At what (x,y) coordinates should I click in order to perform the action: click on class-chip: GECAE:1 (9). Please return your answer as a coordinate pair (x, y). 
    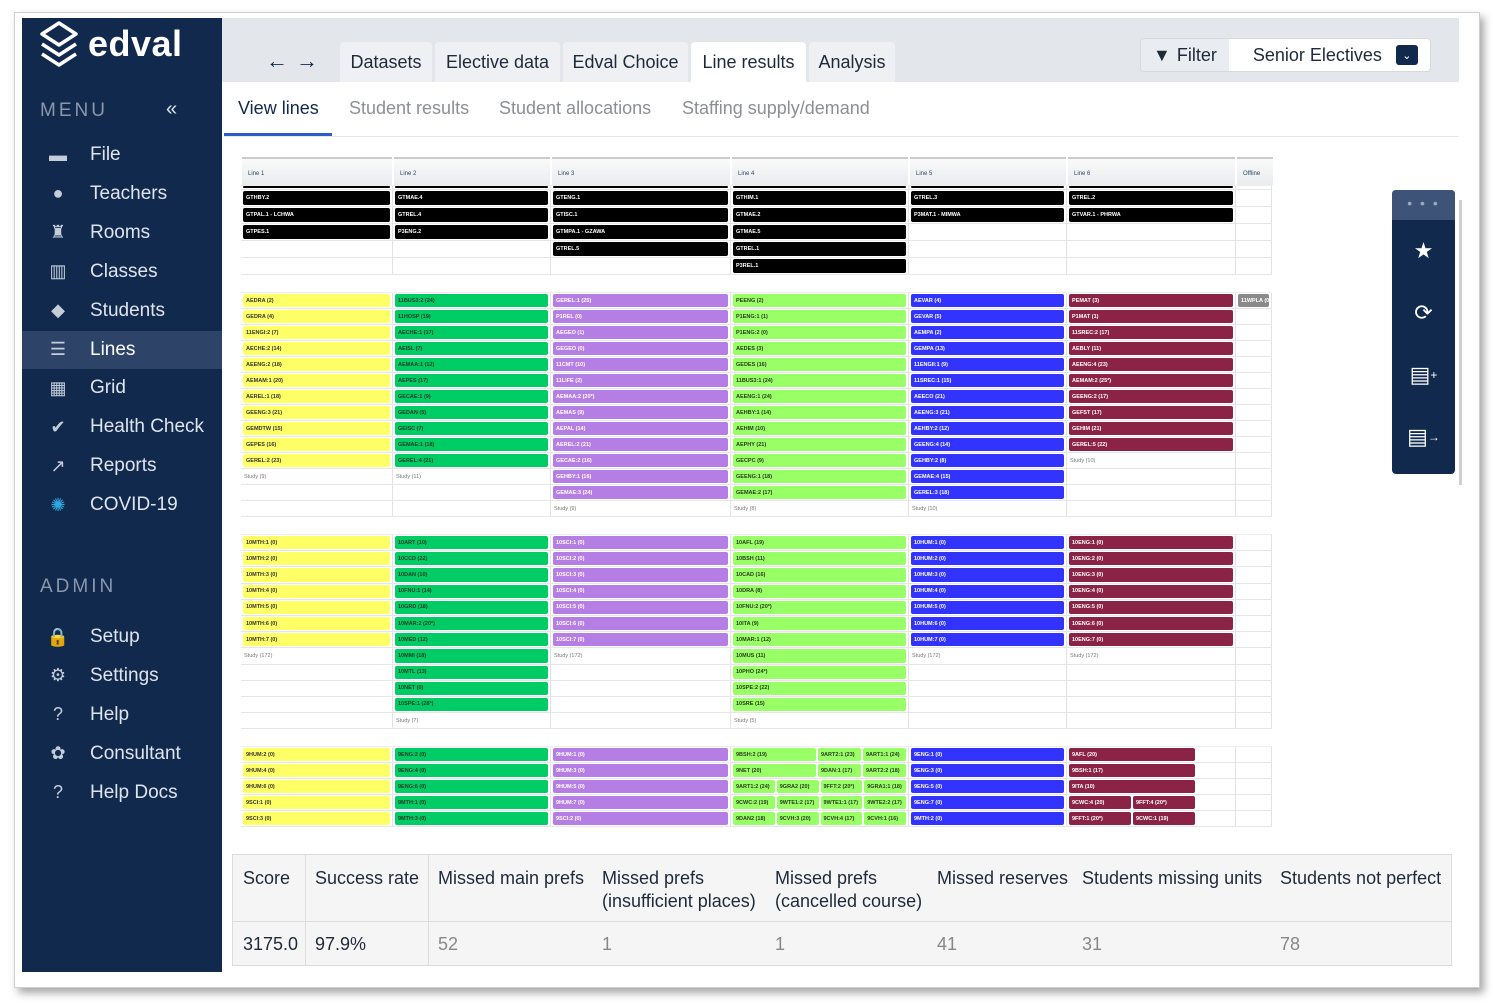
    Looking at the image, I should click on (471, 396).